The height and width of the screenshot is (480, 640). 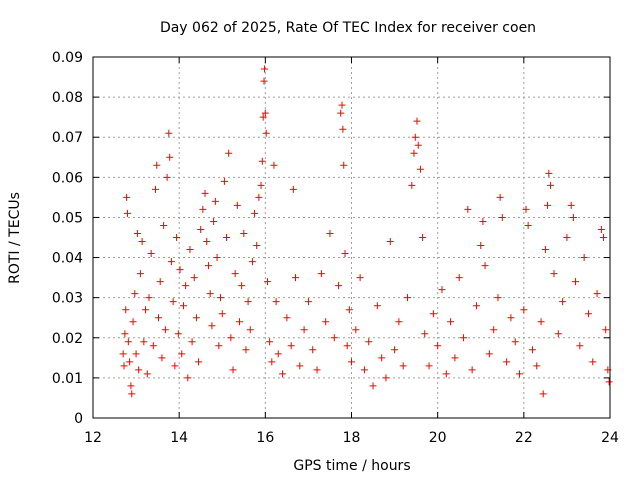 I want to click on y-tick-label: 0.09, so click(x=67, y=58).